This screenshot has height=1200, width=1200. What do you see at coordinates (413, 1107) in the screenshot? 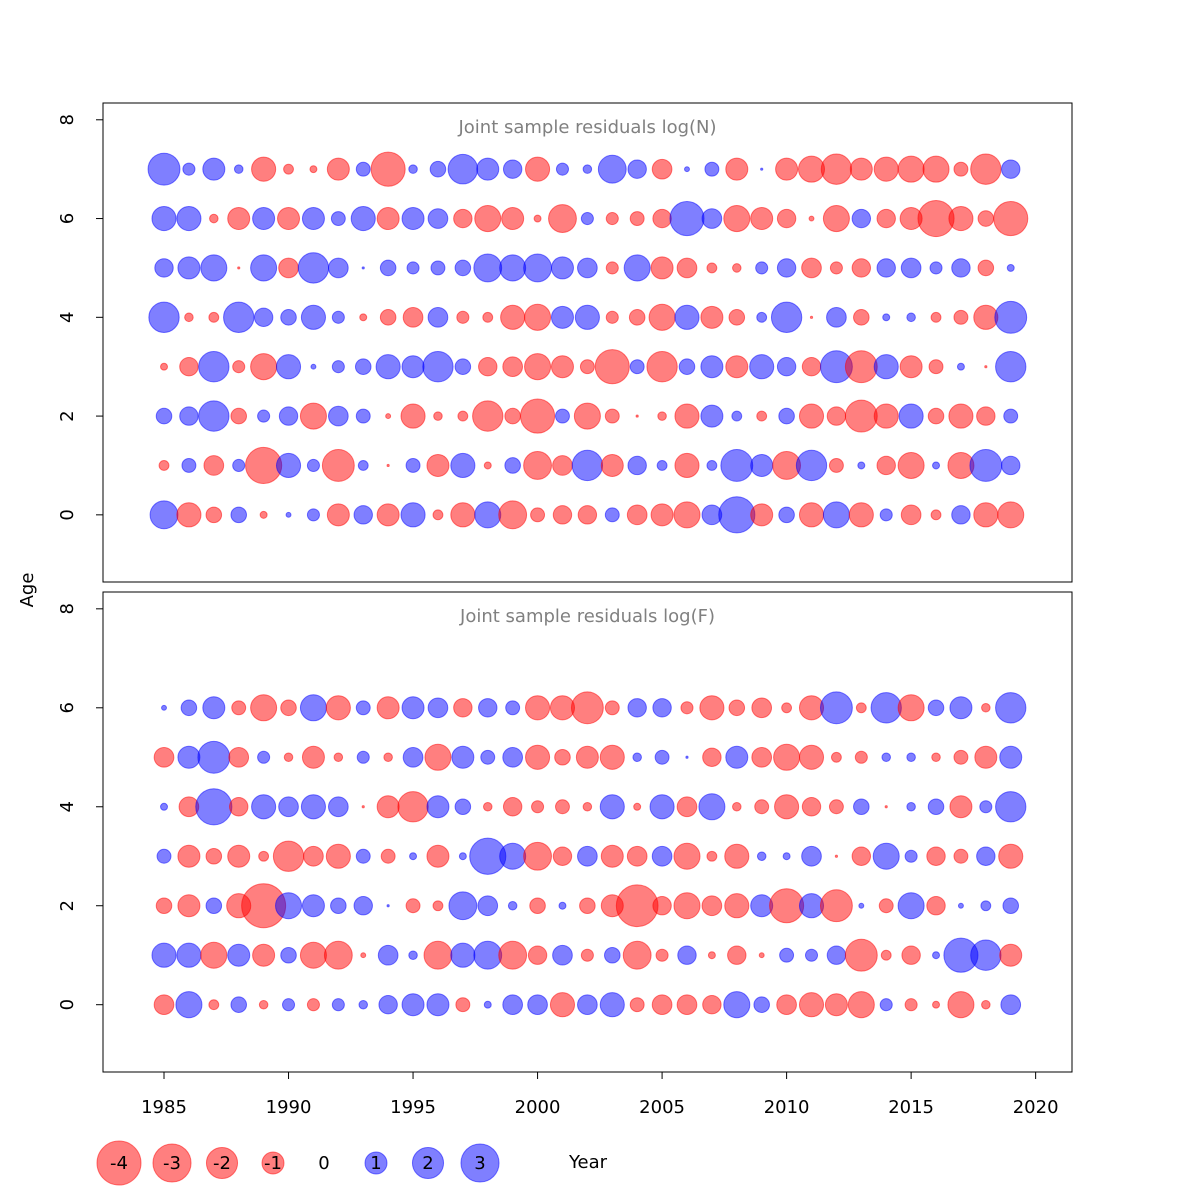
I see `x-tick-label: 1995` at bounding box center [413, 1107].